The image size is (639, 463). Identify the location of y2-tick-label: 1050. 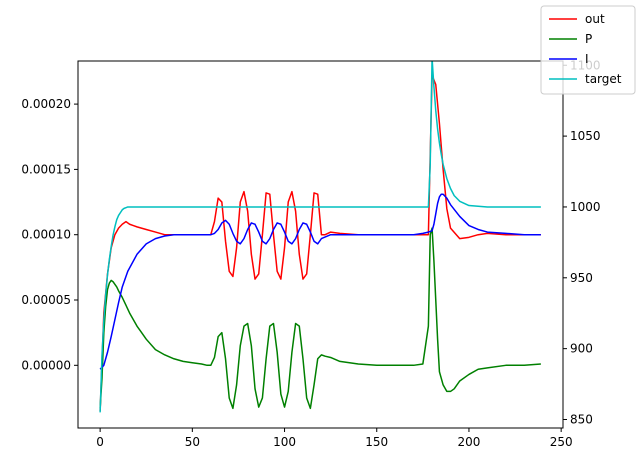
(585, 136).